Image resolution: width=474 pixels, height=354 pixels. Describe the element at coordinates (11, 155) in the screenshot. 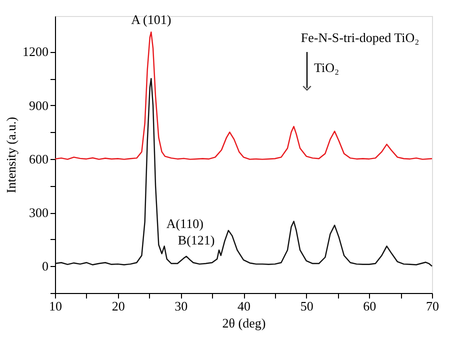

I see `y-axis-title: Intensity (a.u.)` at that location.